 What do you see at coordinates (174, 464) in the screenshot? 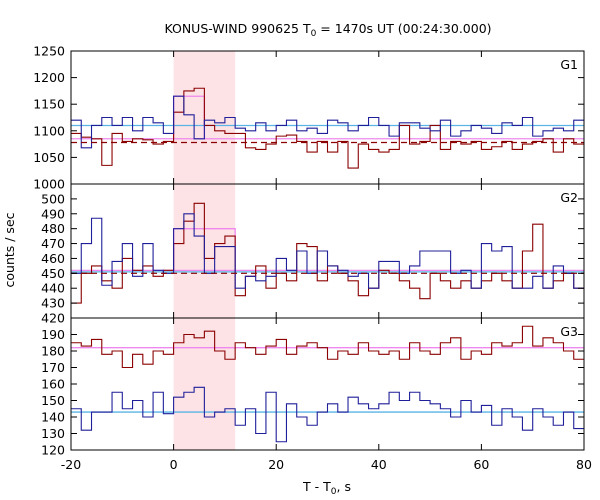
I see `x-tick-label: 0` at bounding box center [174, 464].